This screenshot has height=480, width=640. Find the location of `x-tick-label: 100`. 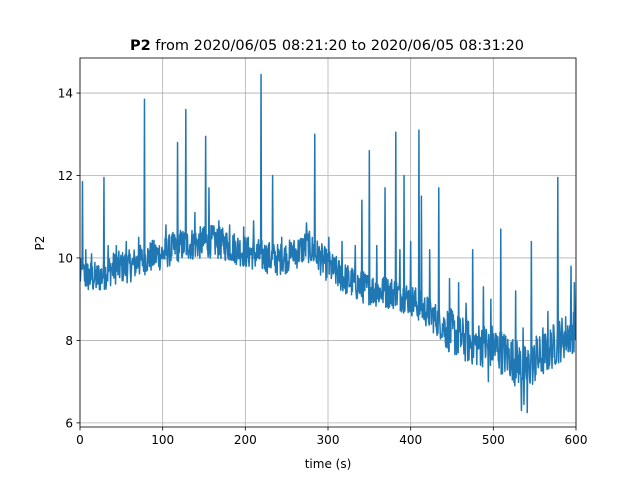

x-tick-label: 100 is located at coordinates (162, 440).